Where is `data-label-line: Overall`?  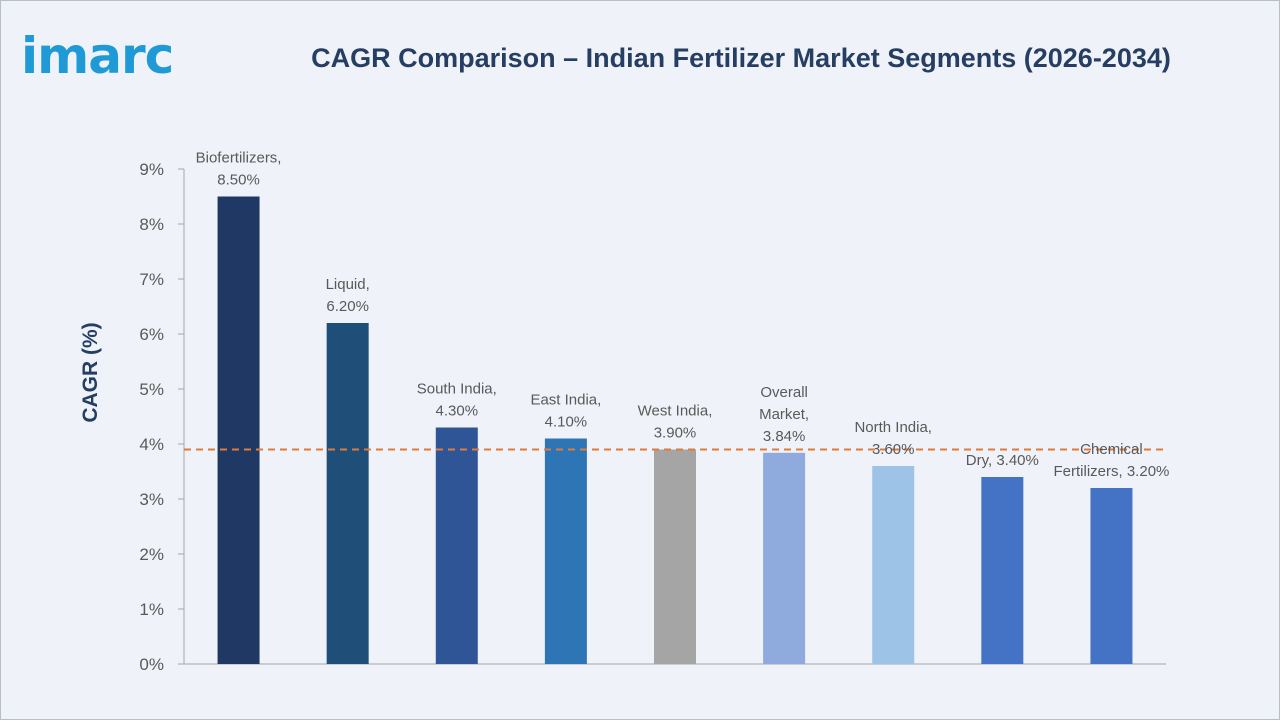 data-label-line: Overall is located at coordinates (784, 392).